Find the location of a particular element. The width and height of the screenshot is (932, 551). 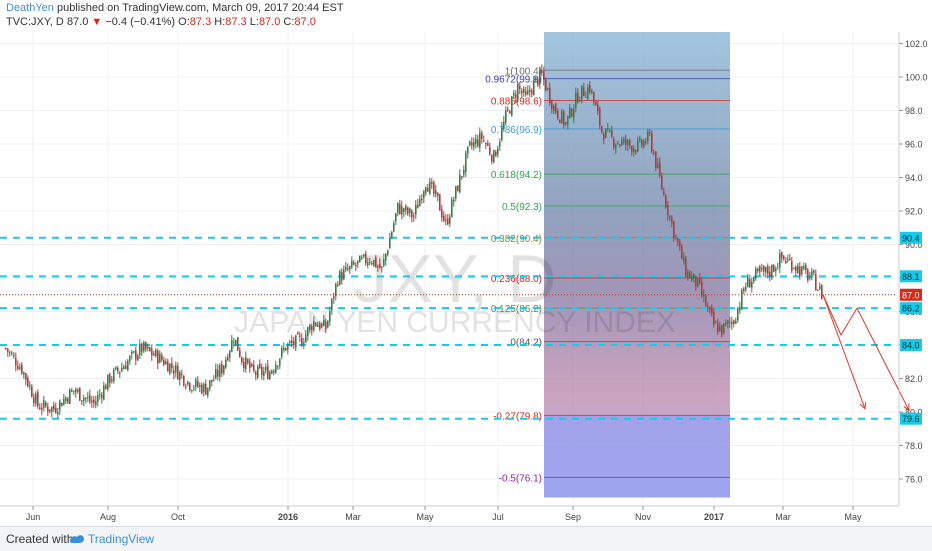

author-link: DeathYen is located at coordinates (30, 8).